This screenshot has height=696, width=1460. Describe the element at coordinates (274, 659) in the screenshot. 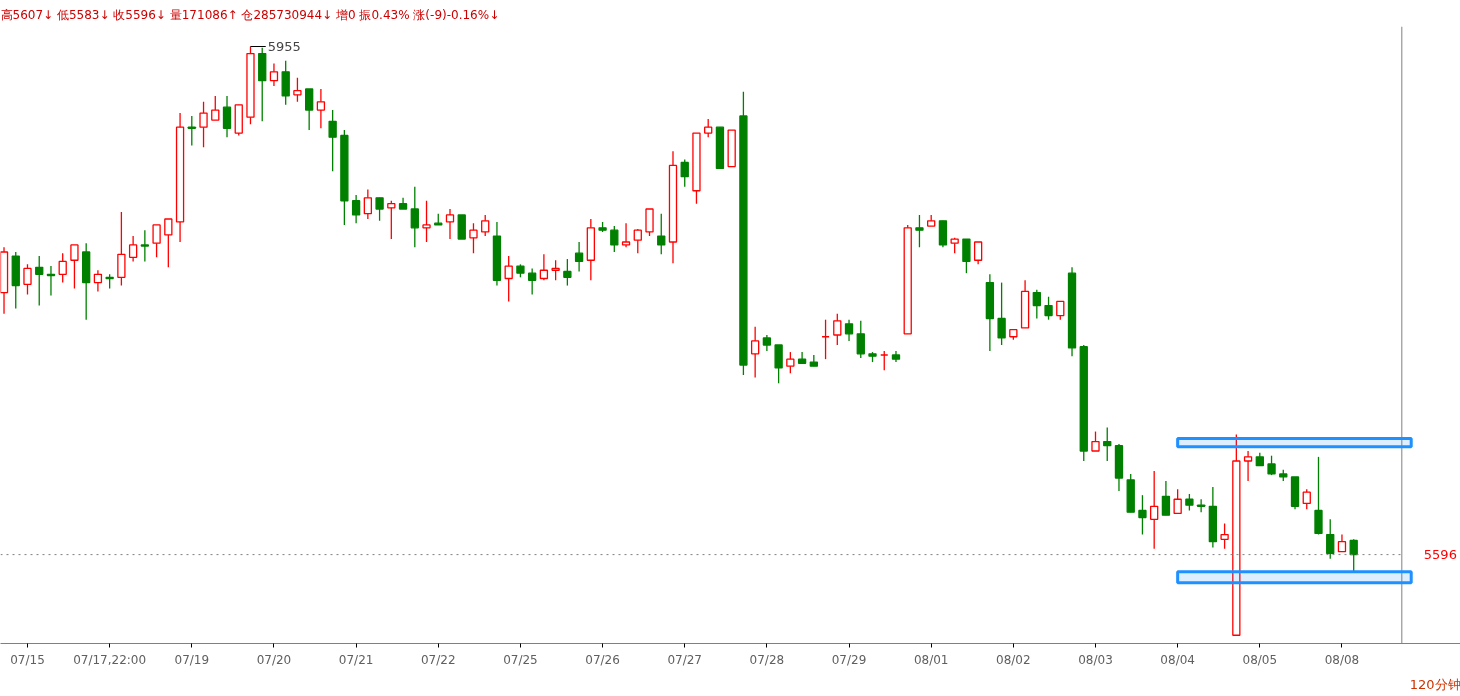

I see `x-tick-label: 07/20` at that location.